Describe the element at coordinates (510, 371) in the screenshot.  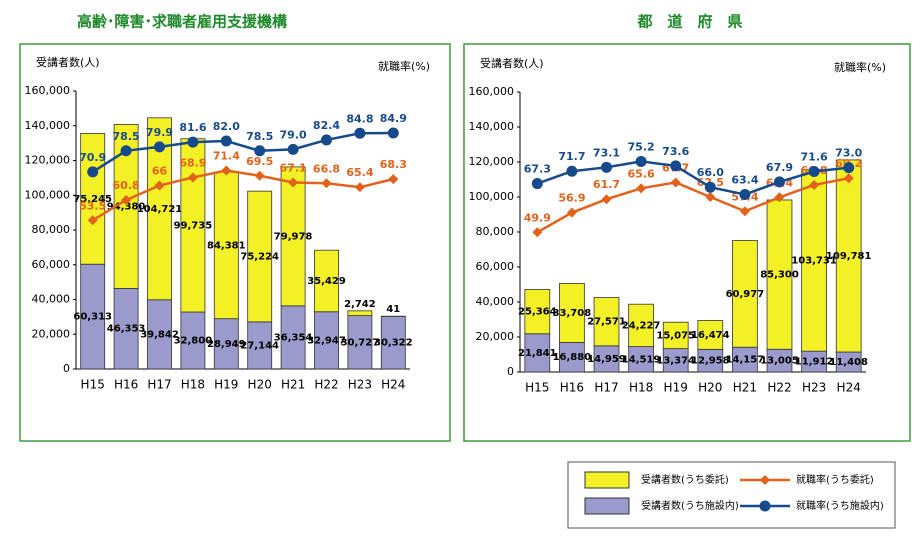
I see `y-tick-label: 0` at that location.